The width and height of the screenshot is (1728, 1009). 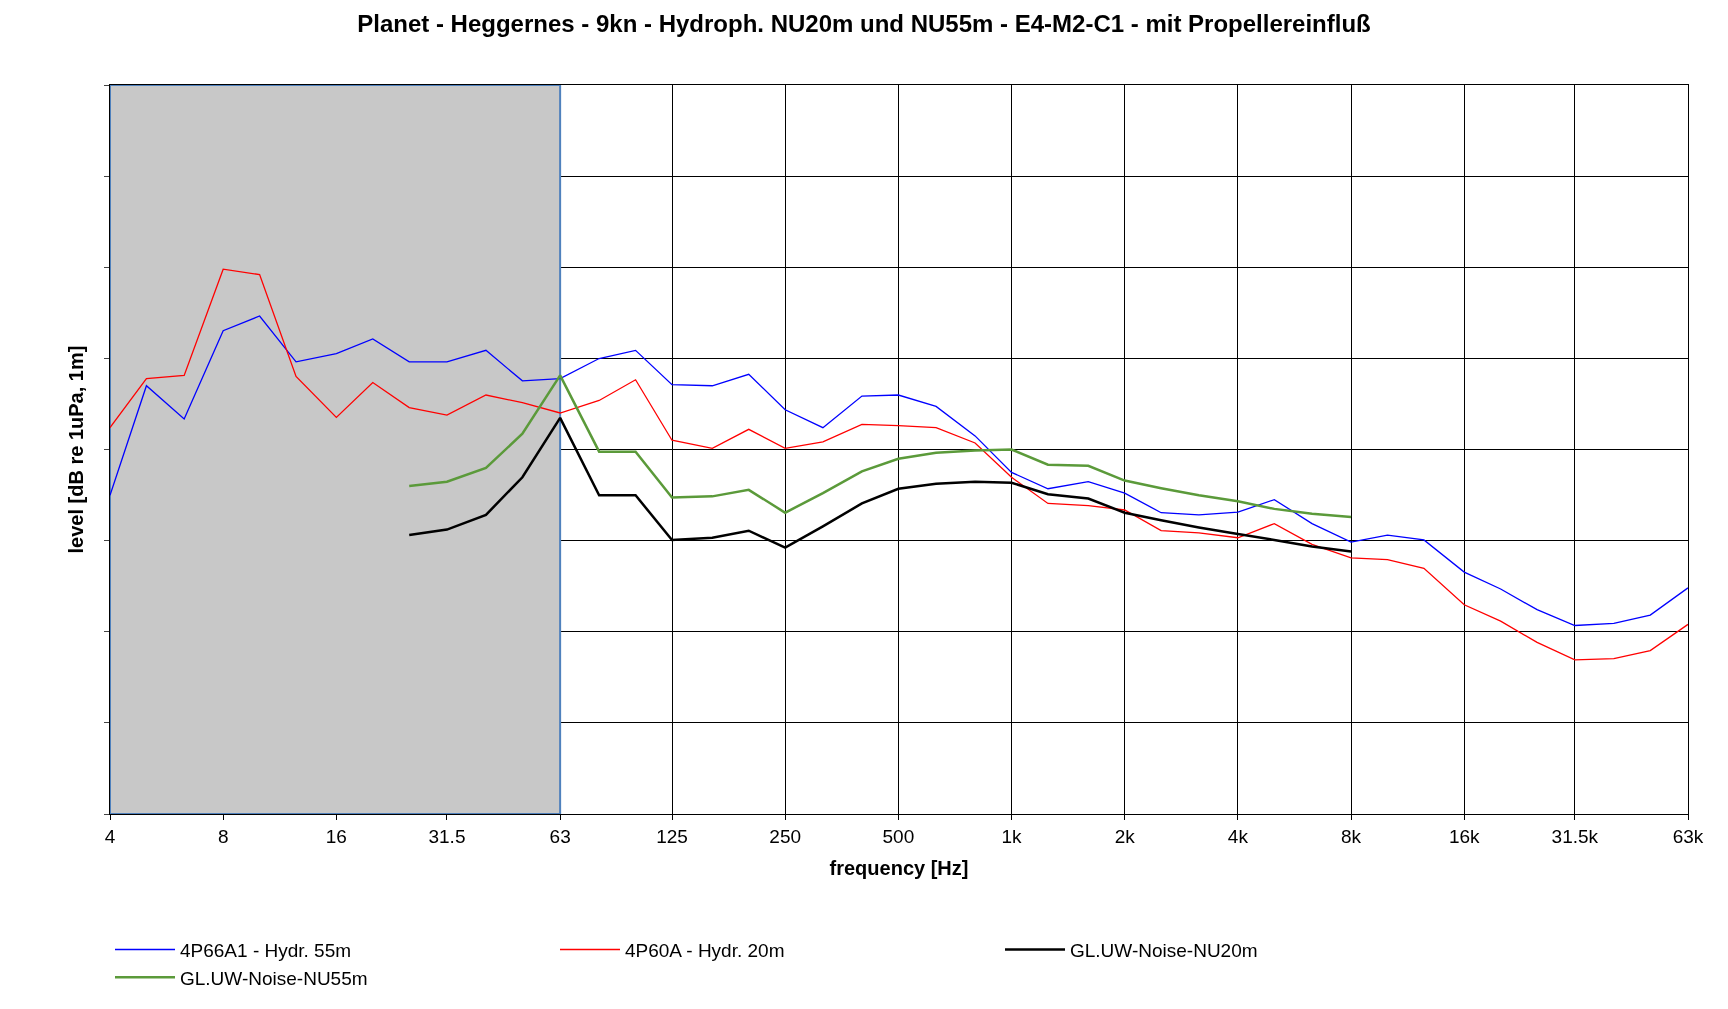 What do you see at coordinates (705, 950) in the screenshot?
I see `legend-label: 4P60A - Hydr. 20m` at bounding box center [705, 950].